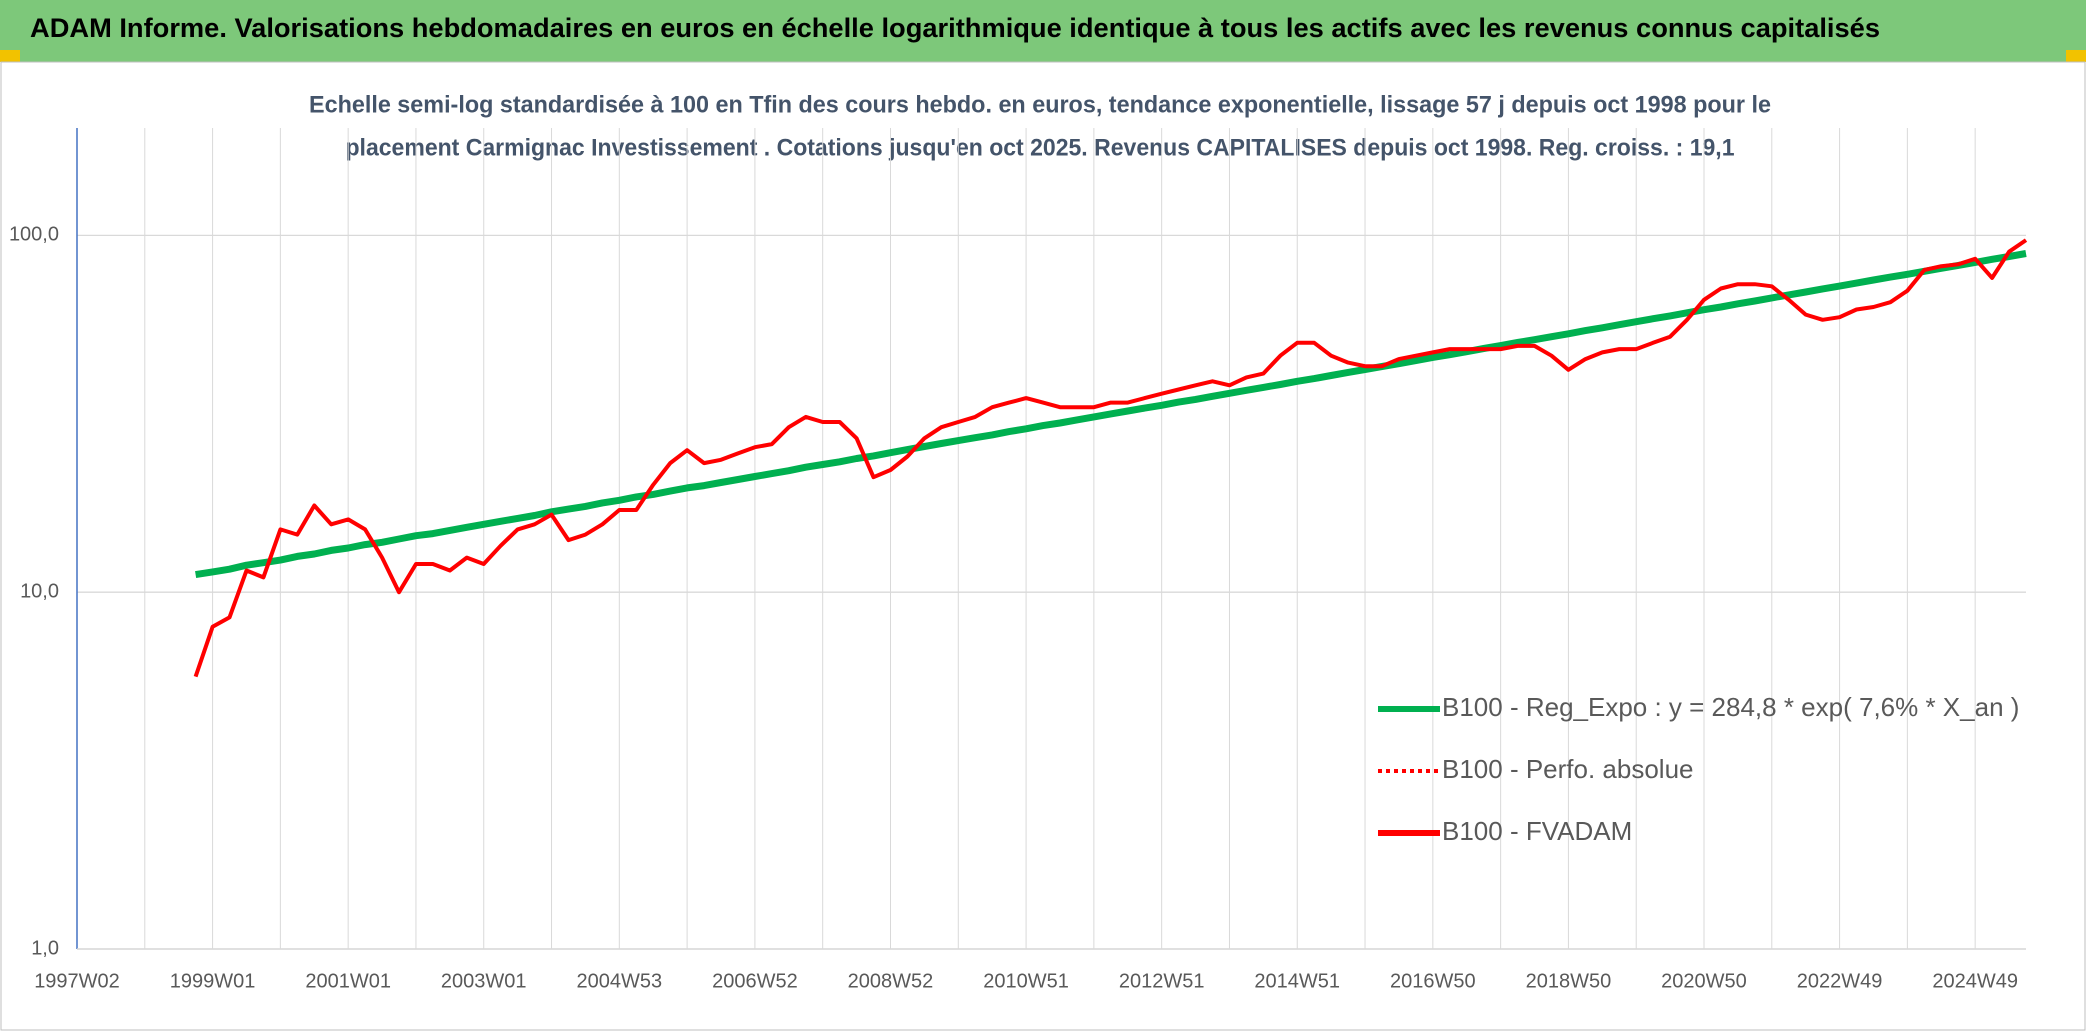 This screenshot has height=1033, width=2086. Describe the element at coordinates (620, 981) in the screenshot. I see `x-tick-label: 2004W53` at that location.